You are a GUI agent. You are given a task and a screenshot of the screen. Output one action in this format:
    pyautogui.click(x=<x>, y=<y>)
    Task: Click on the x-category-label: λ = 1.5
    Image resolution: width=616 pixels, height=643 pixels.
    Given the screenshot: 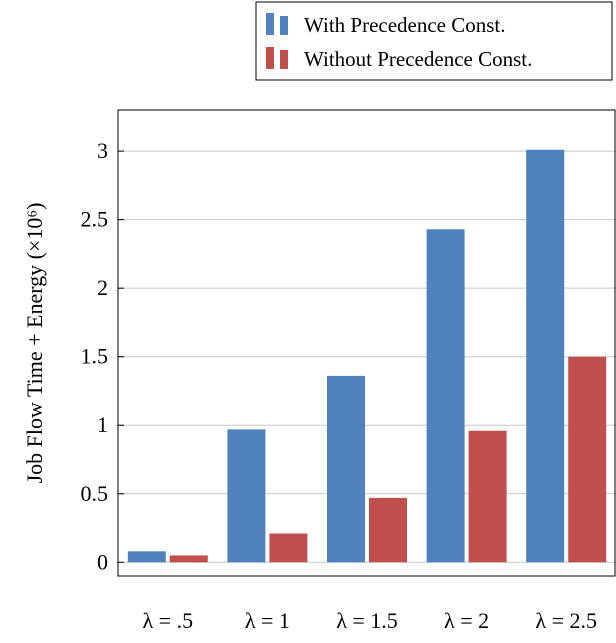 What is the action you would take?
    pyautogui.click(x=367, y=620)
    